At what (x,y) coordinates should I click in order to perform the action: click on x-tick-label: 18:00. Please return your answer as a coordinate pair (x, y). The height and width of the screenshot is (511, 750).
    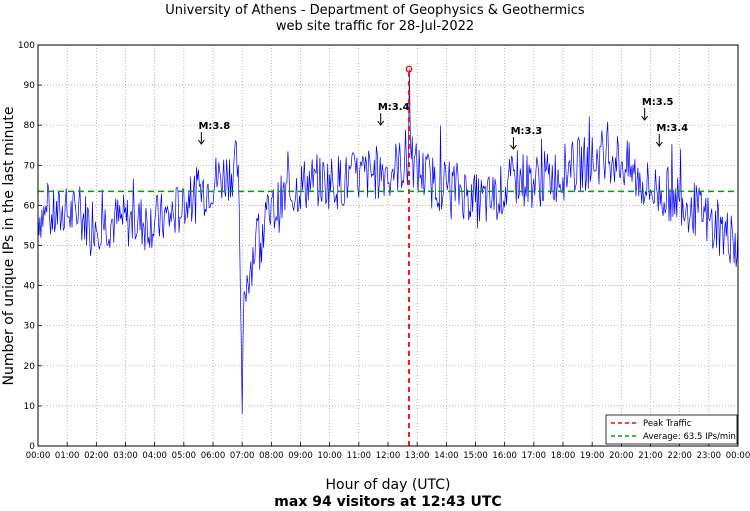
    Looking at the image, I should click on (563, 456).